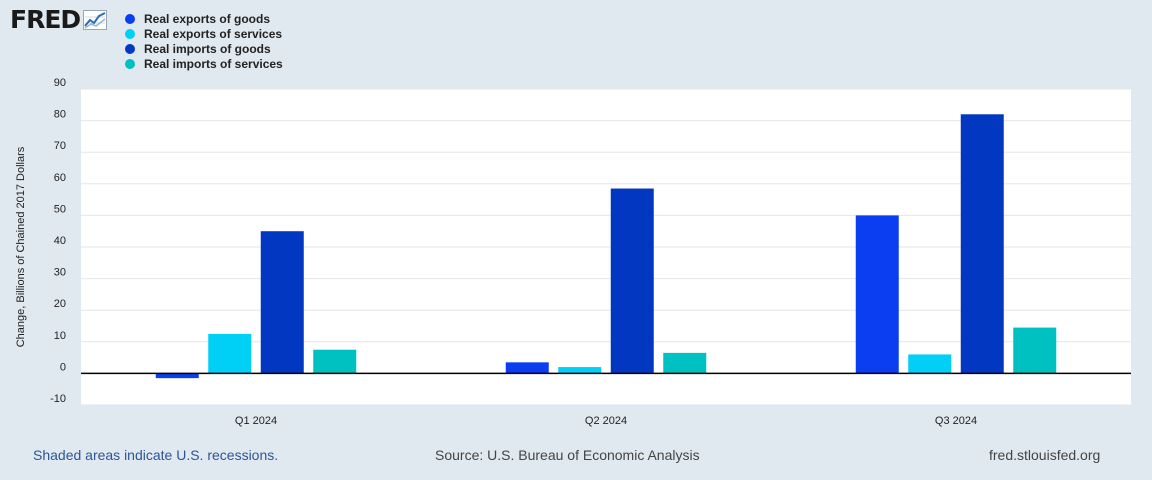 The height and width of the screenshot is (480, 1152). What do you see at coordinates (156, 455) in the screenshot?
I see `recession-note: Shaded areas indicate U.S. recessions.` at bounding box center [156, 455].